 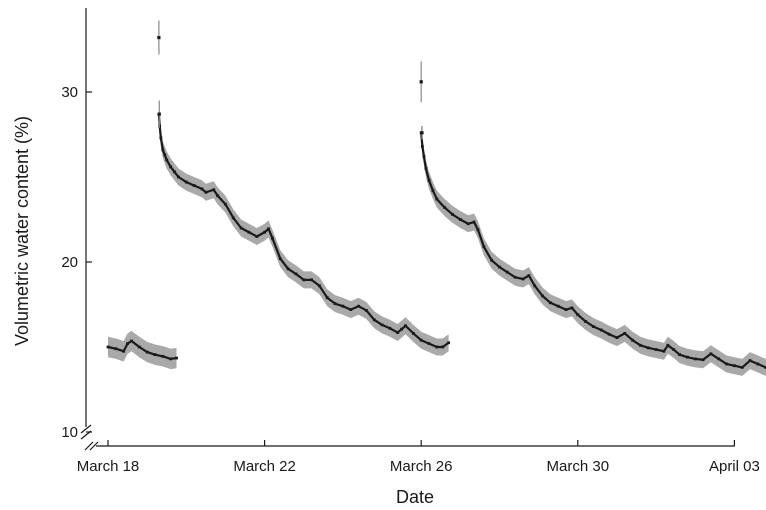 I want to click on y-ticks: 10 20 30, so click(x=76, y=262).